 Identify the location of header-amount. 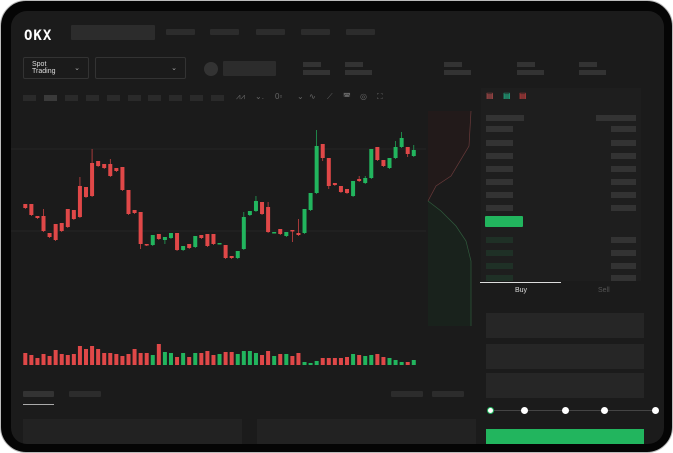
(616, 118).